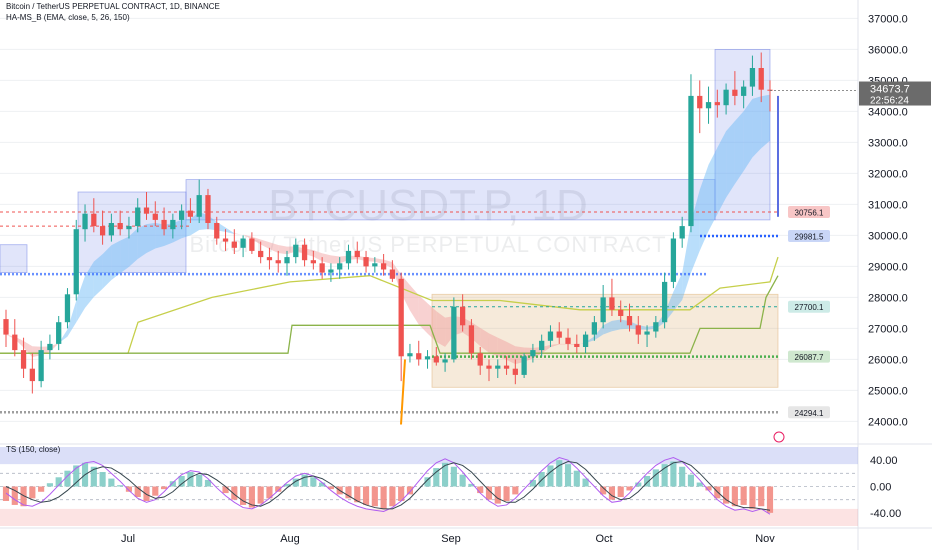  I want to click on level-label-text: 30756.1, so click(809, 212).